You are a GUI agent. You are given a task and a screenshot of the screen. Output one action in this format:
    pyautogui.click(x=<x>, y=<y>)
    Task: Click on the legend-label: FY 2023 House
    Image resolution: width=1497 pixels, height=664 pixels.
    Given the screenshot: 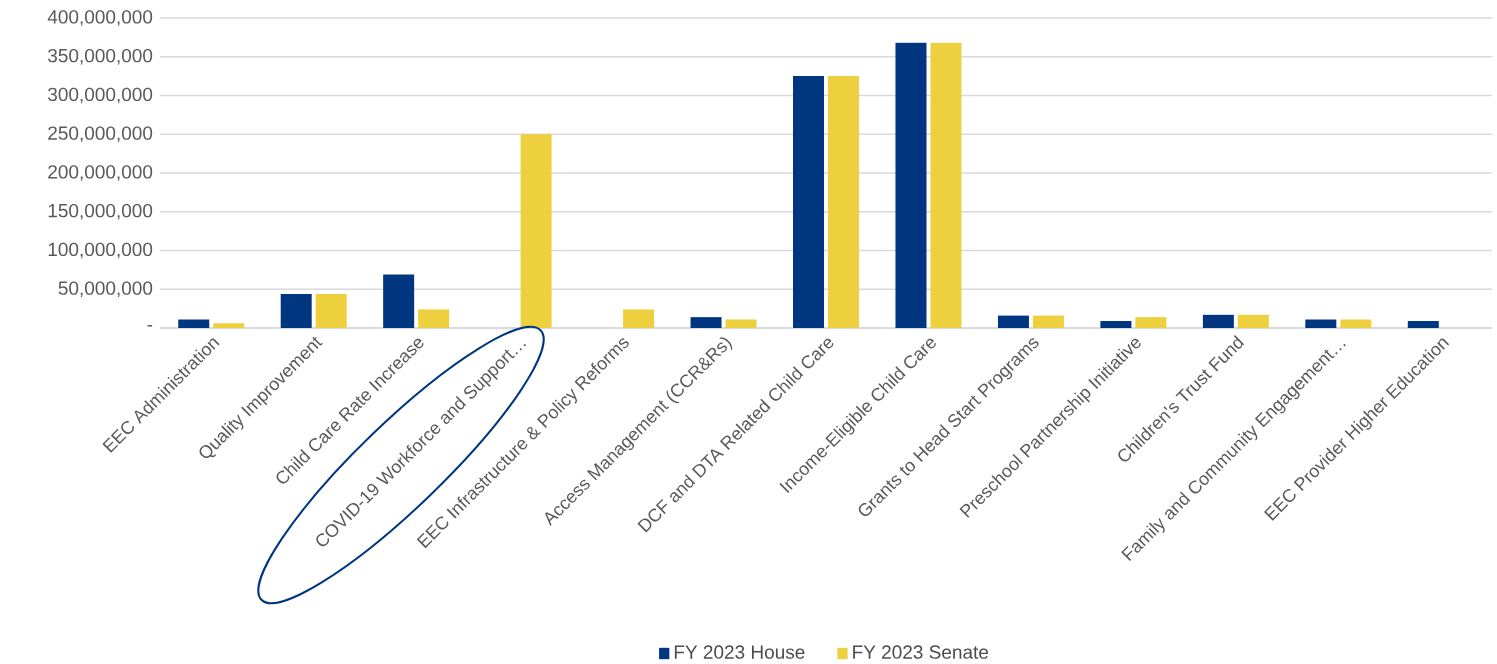 What is the action you would take?
    pyautogui.click(x=739, y=652)
    